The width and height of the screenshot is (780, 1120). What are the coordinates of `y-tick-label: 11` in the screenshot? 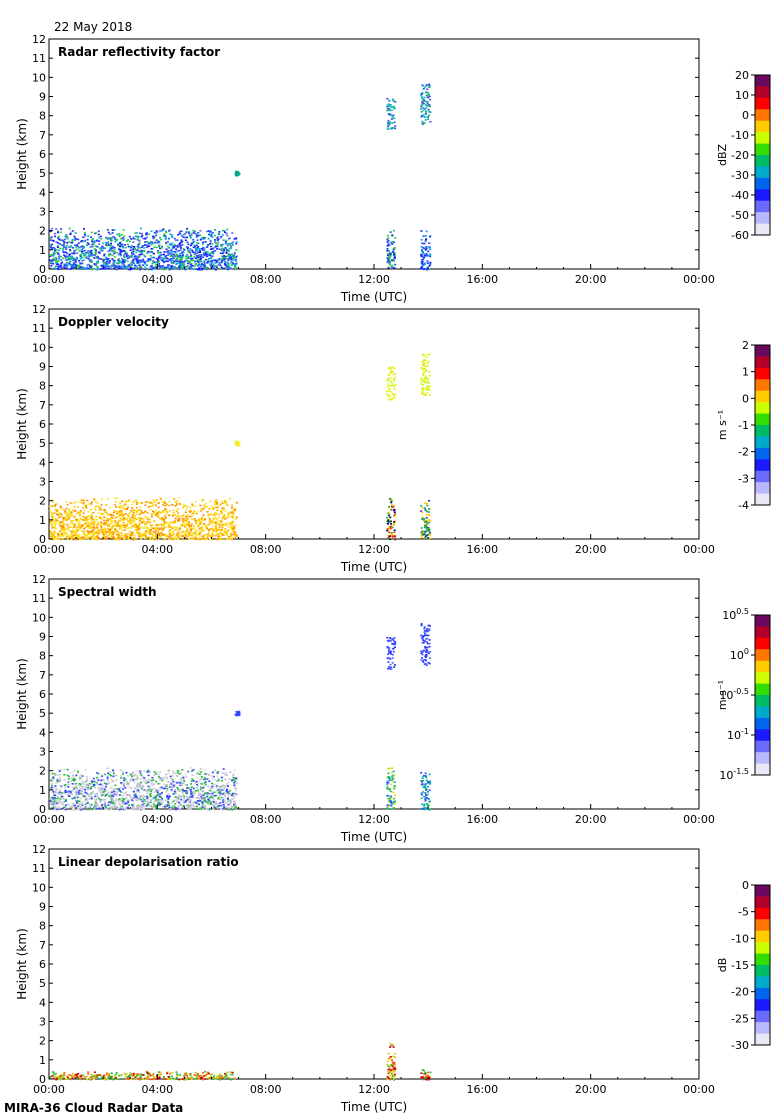 It's located at (39, 328).